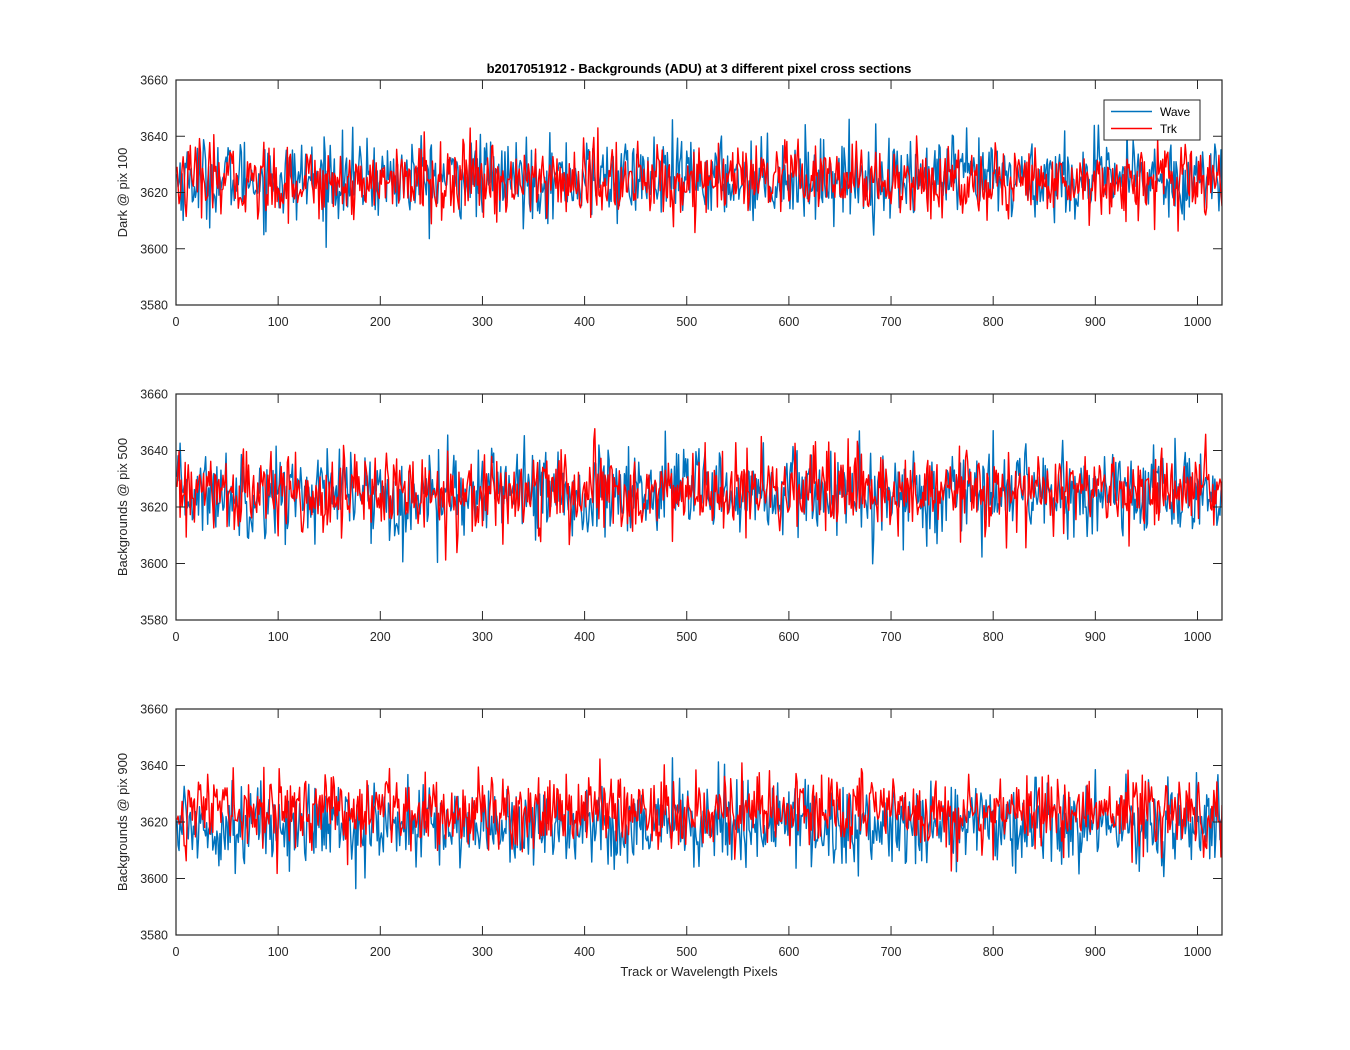 Image resolution: width=1350 pixels, height=1050 pixels. I want to click on y-axis-label: Backgrounds @ pix 500, so click(122, 507).